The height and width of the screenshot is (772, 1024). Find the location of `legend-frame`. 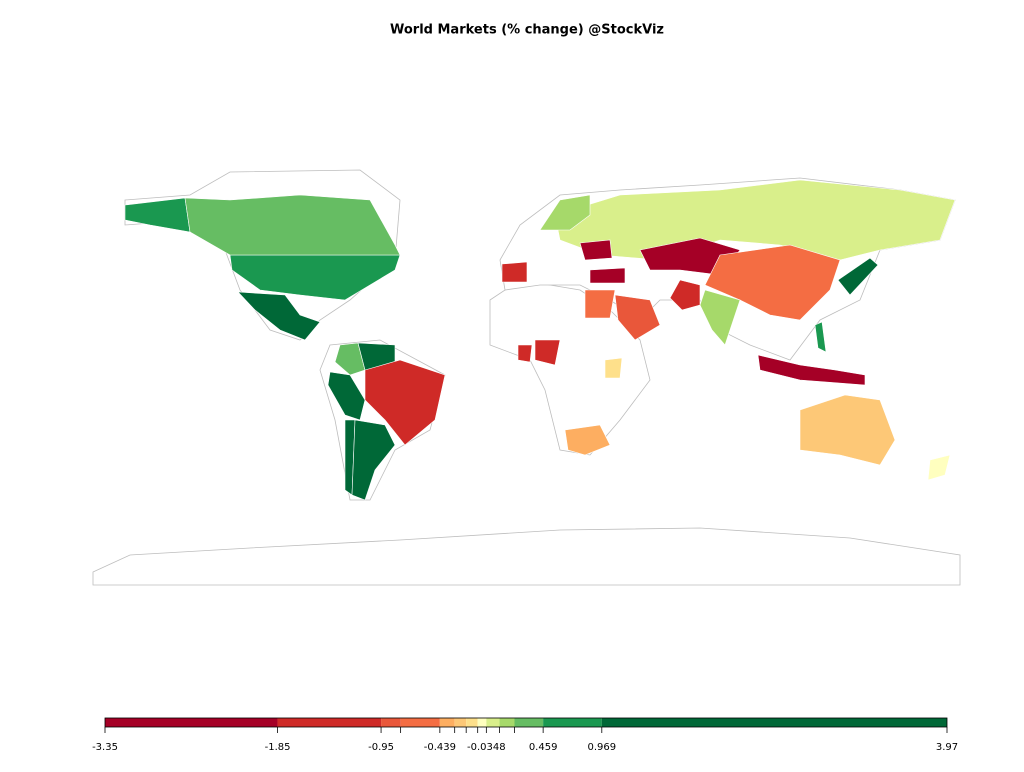

legend-frame is located at coordinates (526, 722).